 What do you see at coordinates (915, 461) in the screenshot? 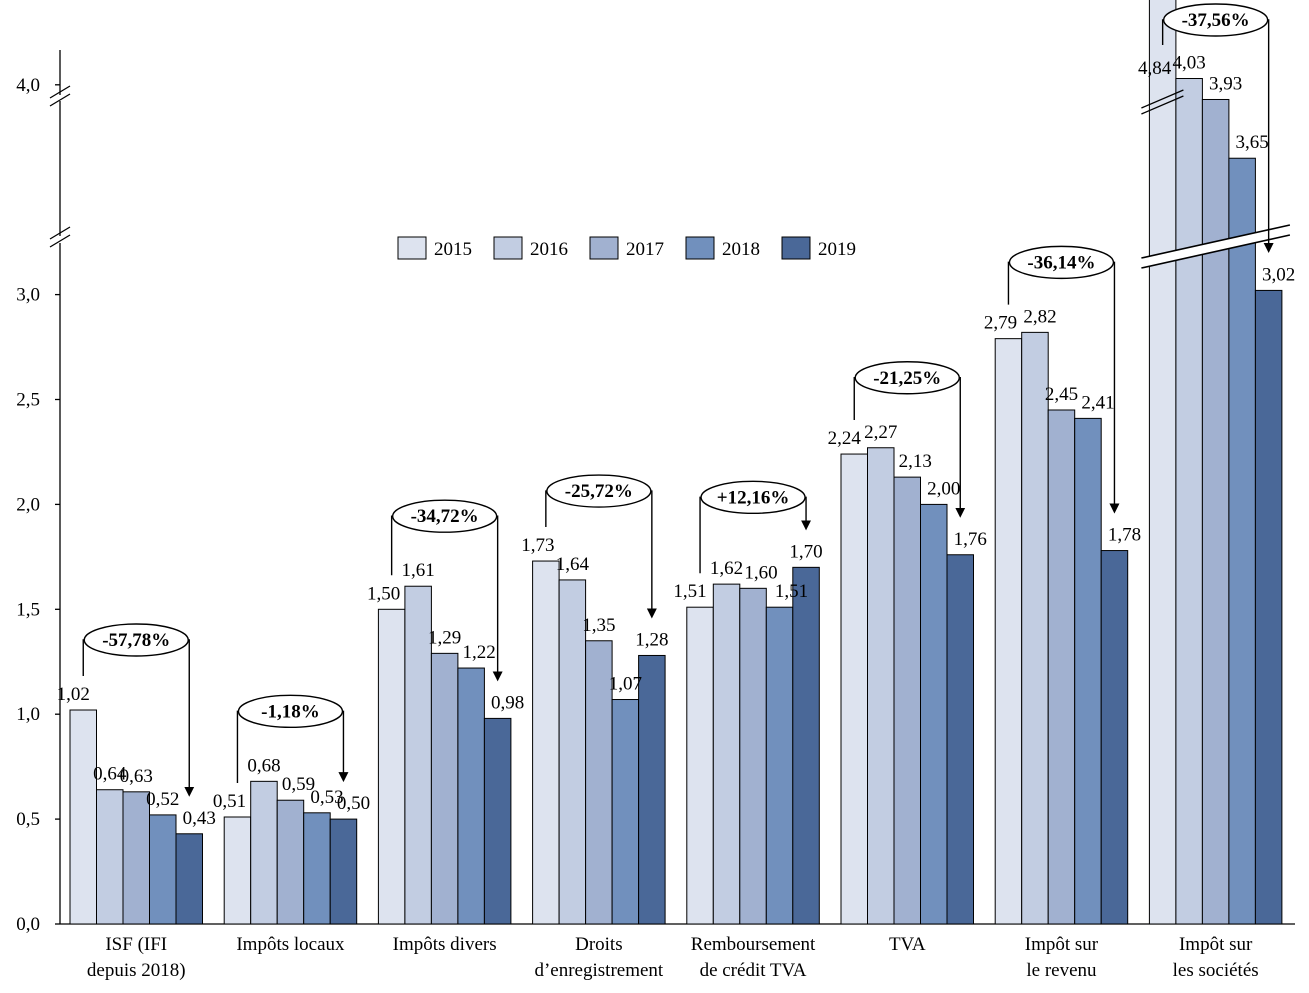
I see `data-label: 2,13` at bounding box center [915, 461].